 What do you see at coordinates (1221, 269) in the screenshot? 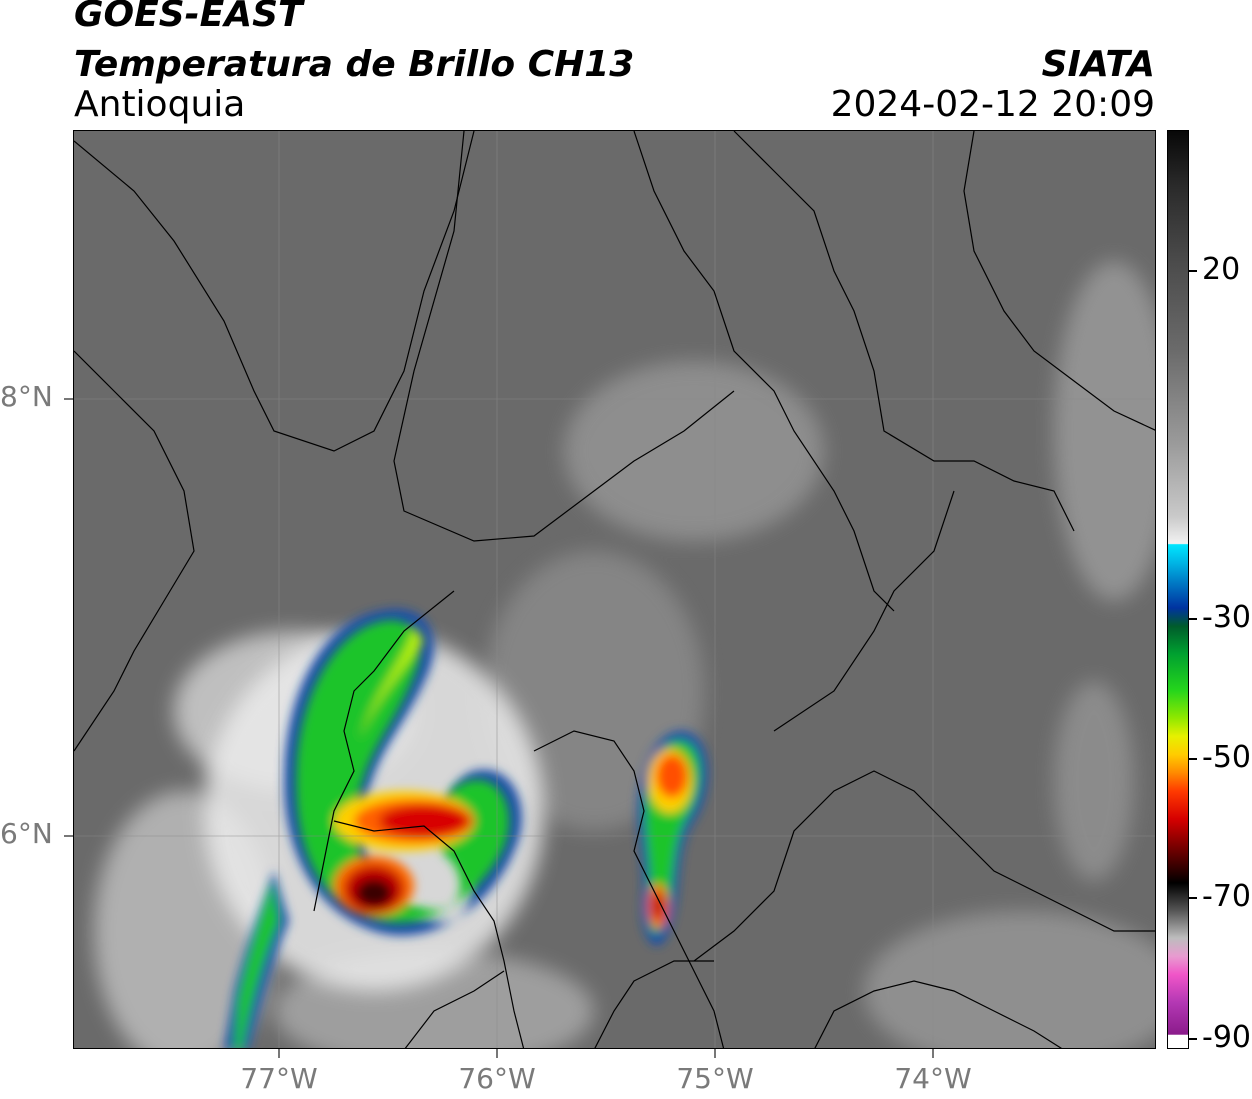
I see `colorbar-label: 20` at bounding box center [1221, 269].